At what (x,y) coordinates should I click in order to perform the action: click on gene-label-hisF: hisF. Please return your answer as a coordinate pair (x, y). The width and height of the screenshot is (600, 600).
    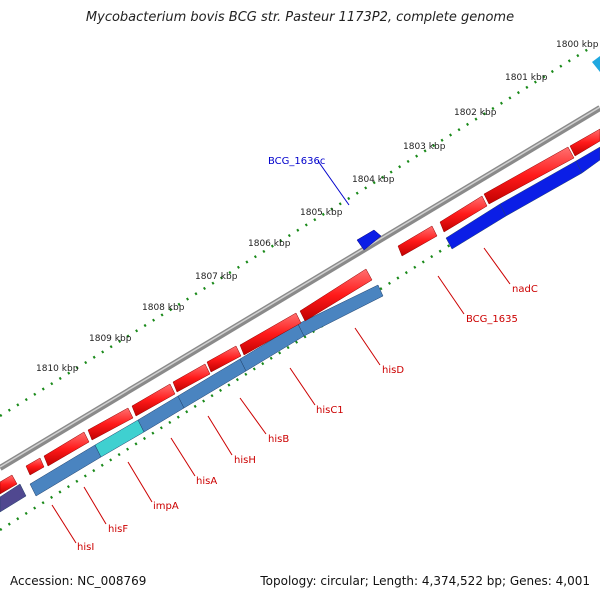
    Looking at the image, I should click on (118, 529).